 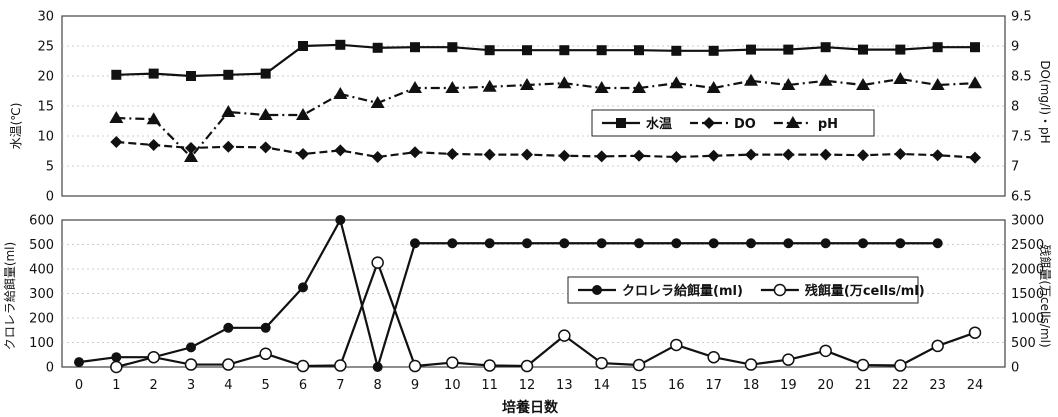 What do you see at coordinates (303, 385) in the screenshot?
I see `bottom-chart-x-tick-label: 6` at bounding box center [303, 385].